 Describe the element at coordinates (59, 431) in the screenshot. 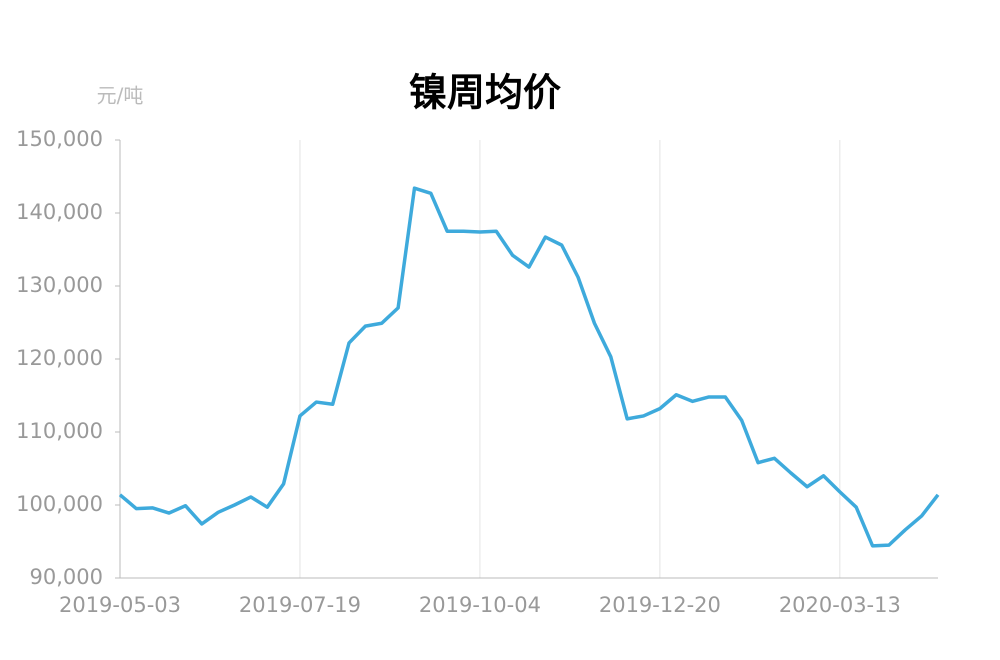

I see `y-tick-label: 110,000` at that location.